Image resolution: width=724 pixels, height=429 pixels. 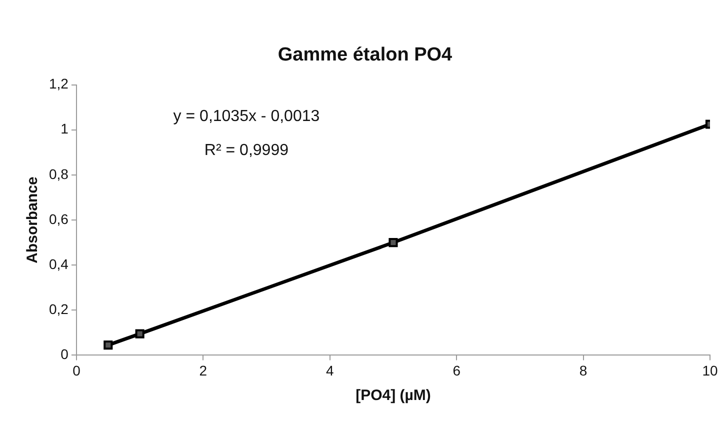 I want to click on y-tick-label: 0,8, so click(x=58, y=174).